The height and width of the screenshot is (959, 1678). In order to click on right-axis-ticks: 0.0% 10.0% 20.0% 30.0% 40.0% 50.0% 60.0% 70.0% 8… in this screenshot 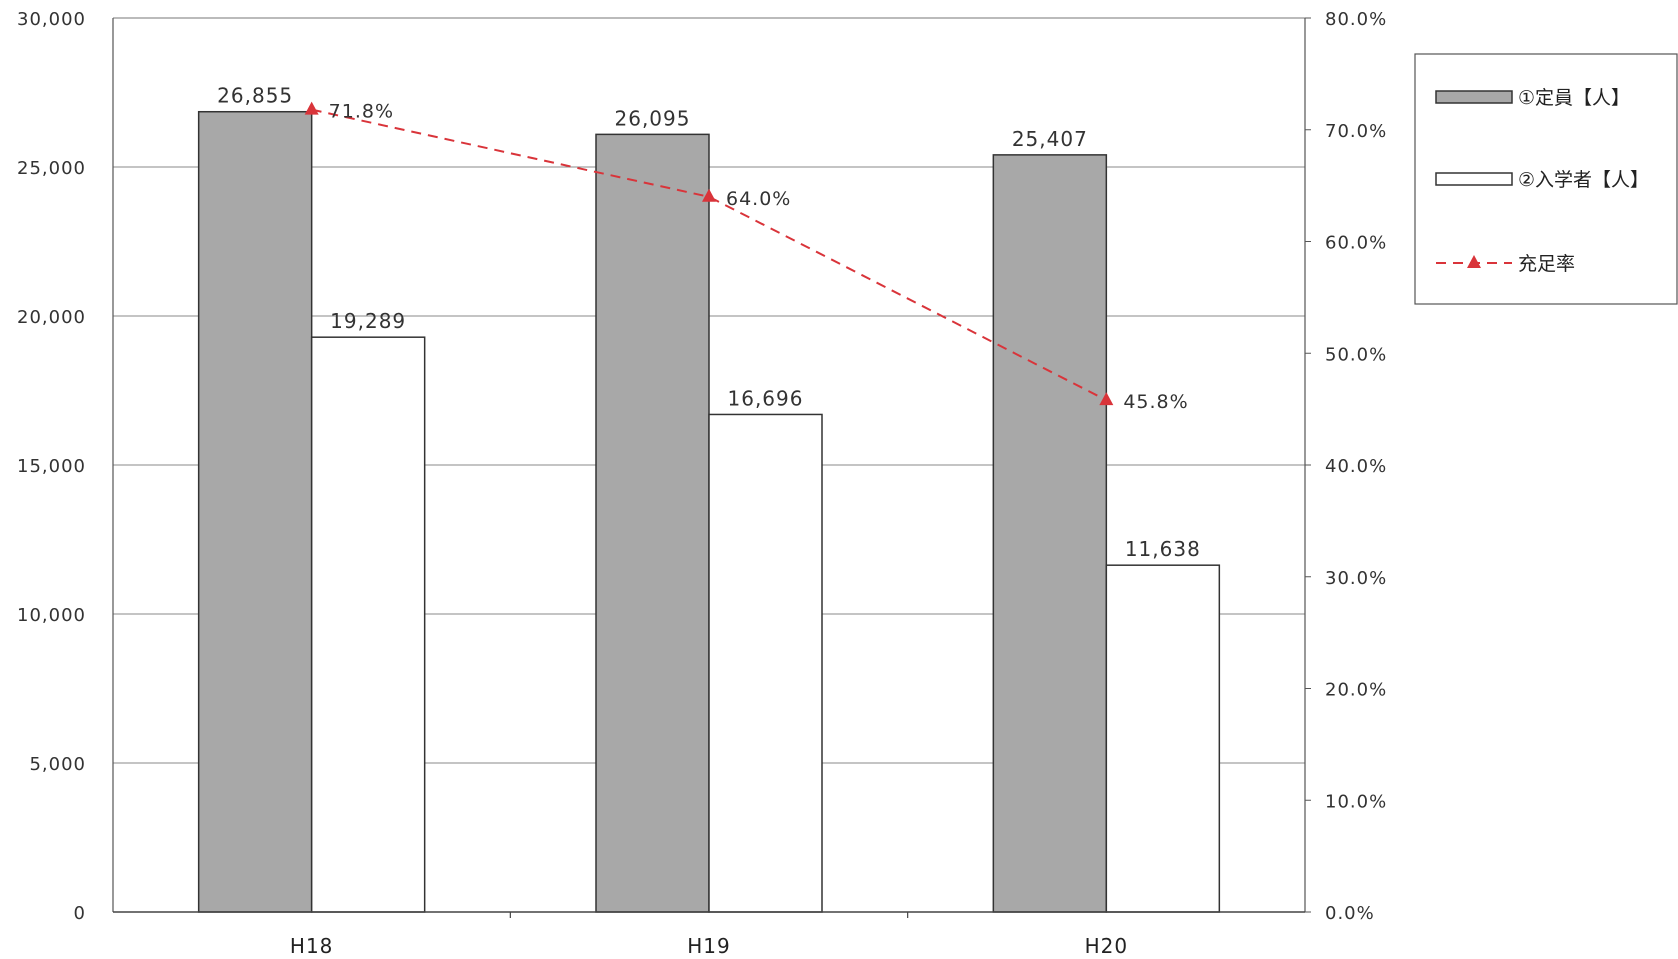, I will do `click(1356, 466)`.